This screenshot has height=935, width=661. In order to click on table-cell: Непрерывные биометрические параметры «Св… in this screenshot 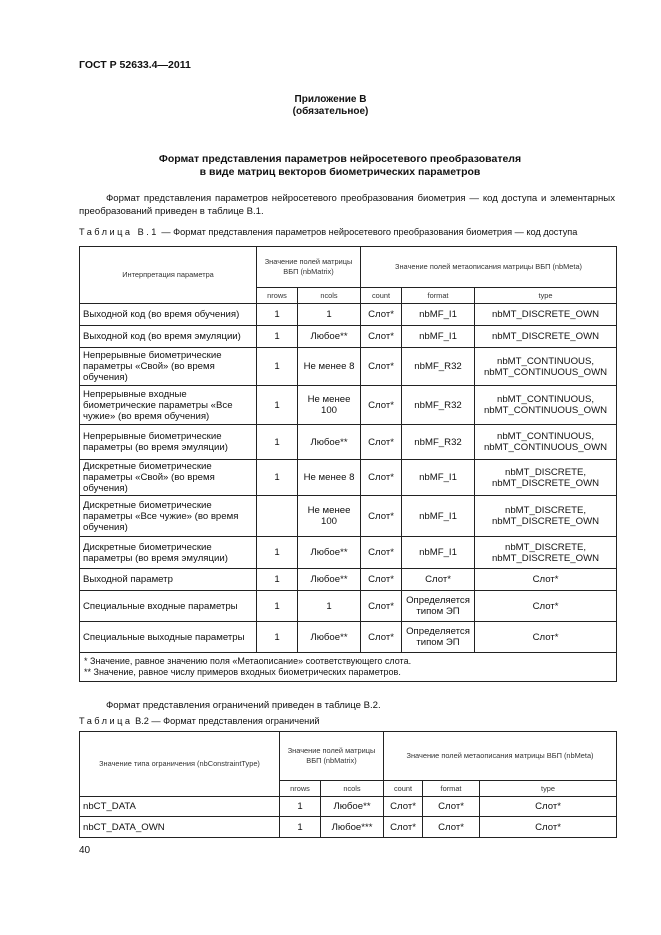, I will do `click(168, 366)`.